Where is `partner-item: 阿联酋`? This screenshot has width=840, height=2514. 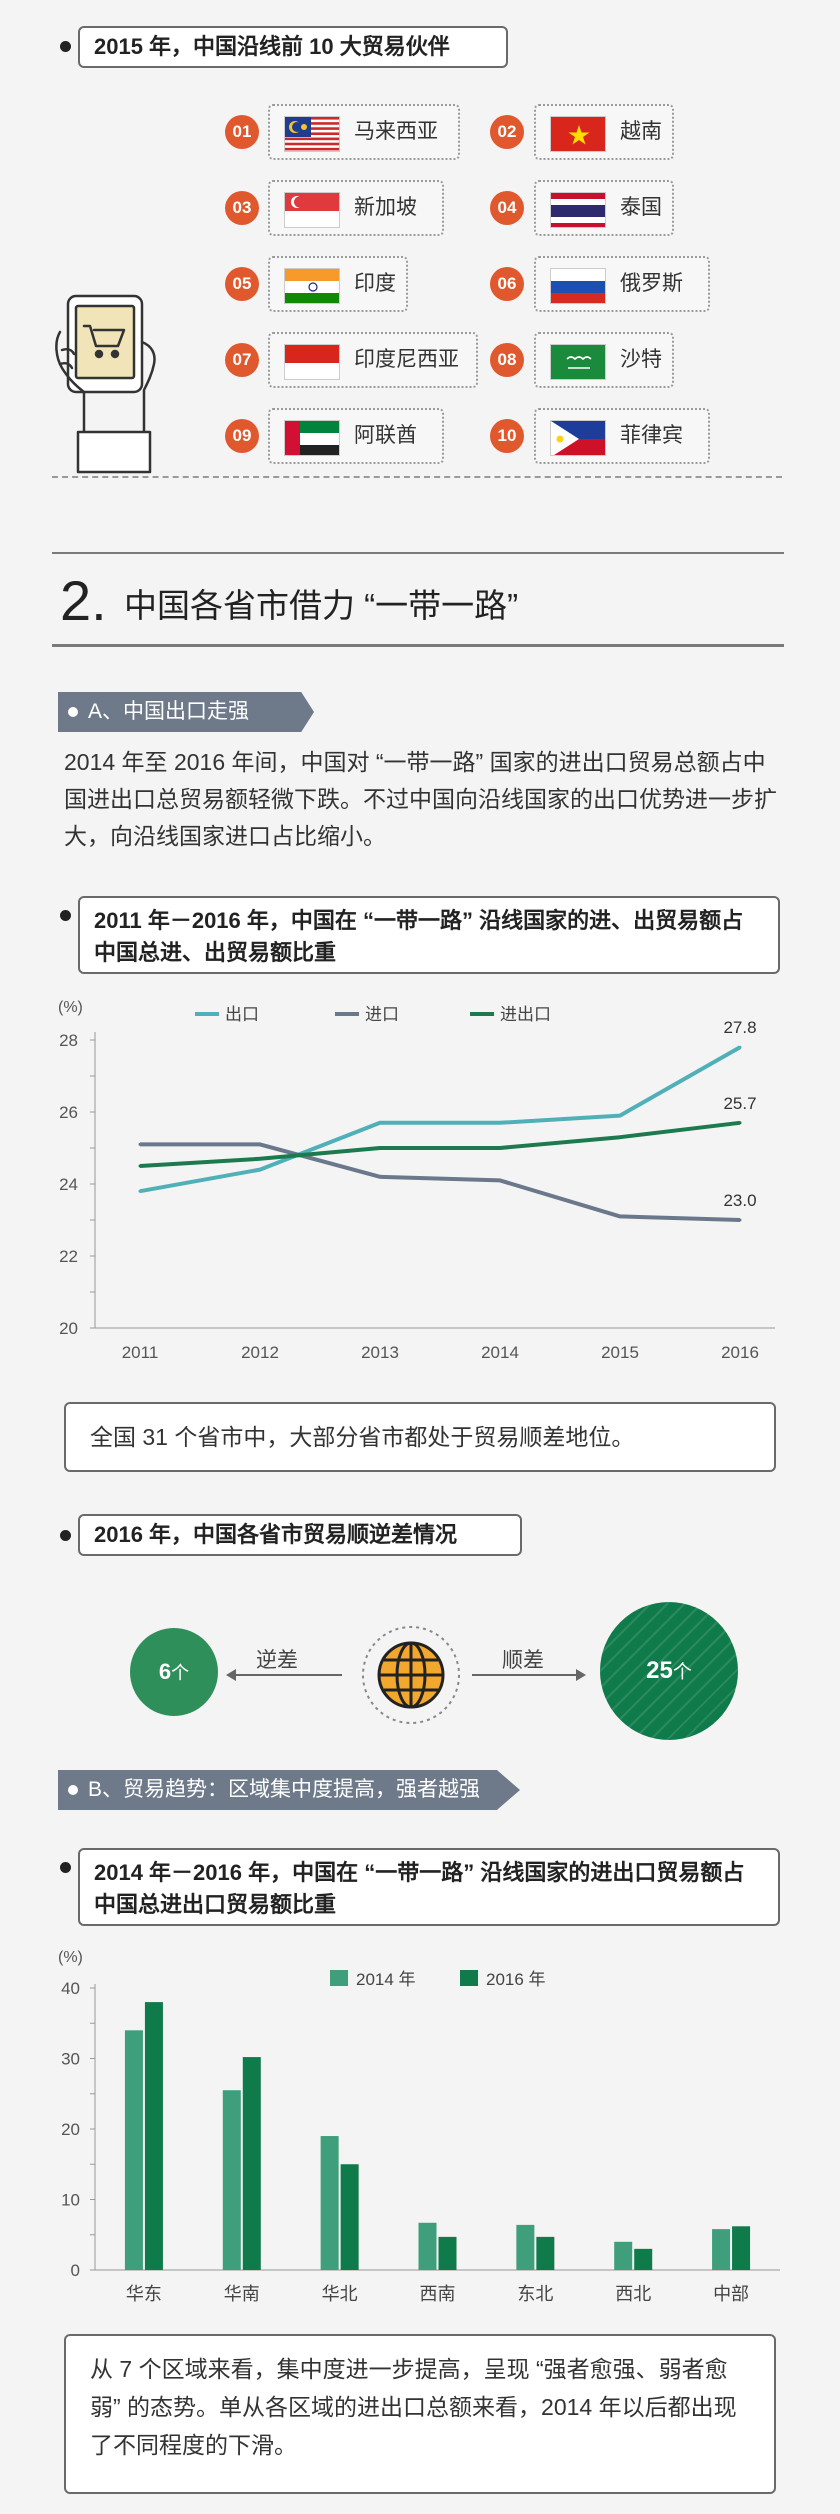 partner-item: 阿联酋 is located at coordinates (356, 436).